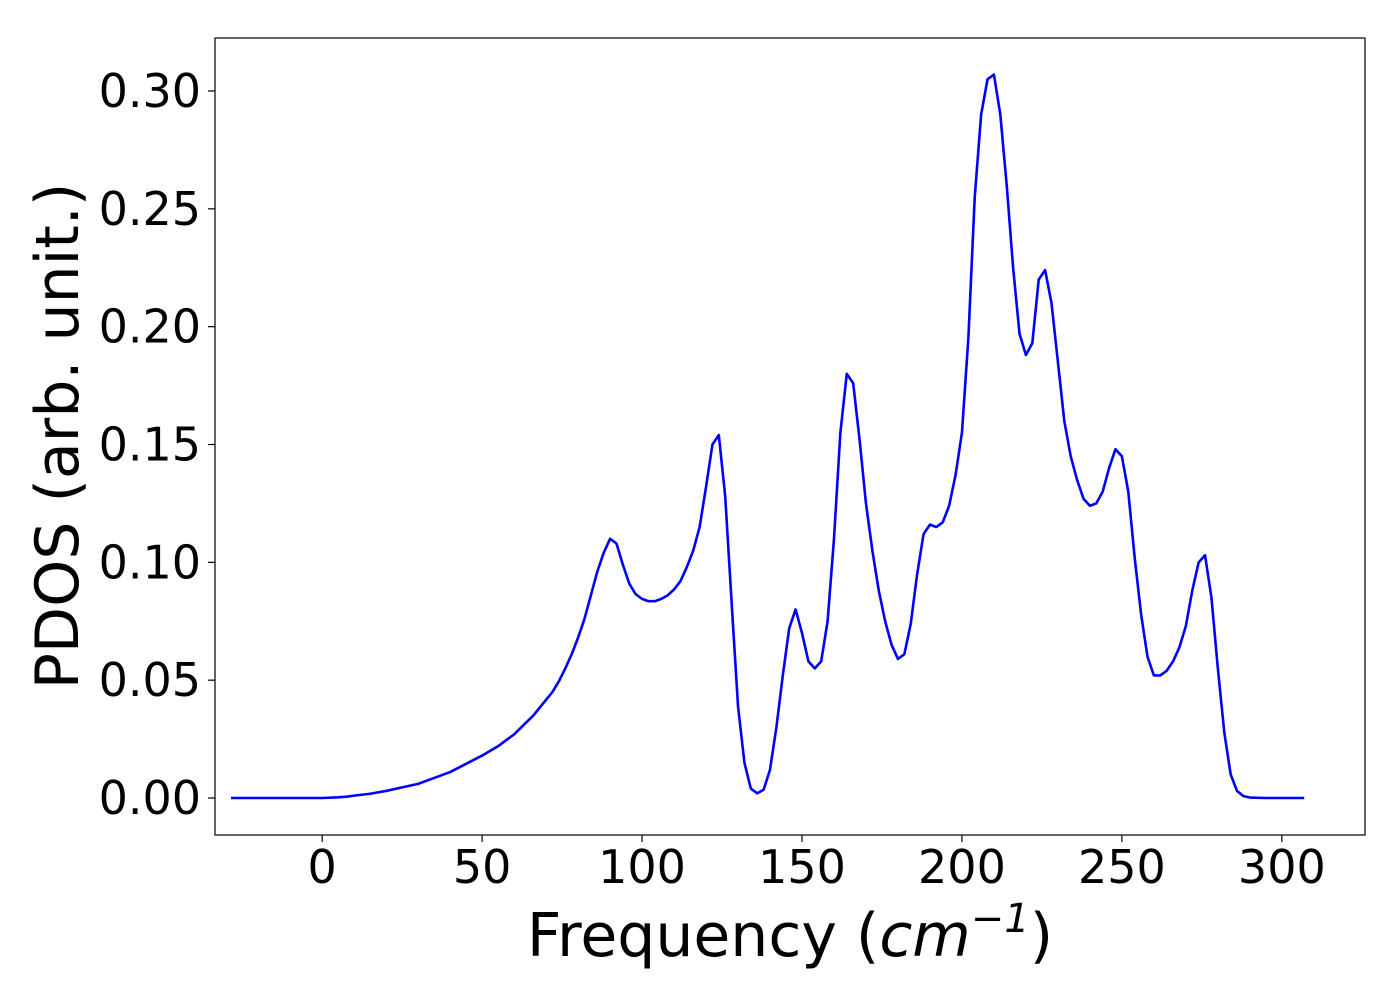 The height and width of the screenshot is (1000, 1400). I want to click on y-tick-label: 0.10, so click(150, 562).